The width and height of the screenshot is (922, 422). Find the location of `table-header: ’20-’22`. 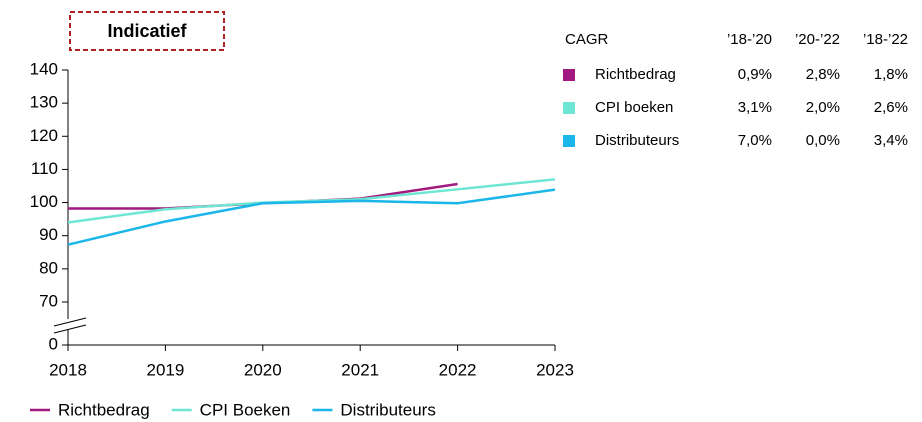

table-header: ’20-’22 is located at coordinates (817, 39).